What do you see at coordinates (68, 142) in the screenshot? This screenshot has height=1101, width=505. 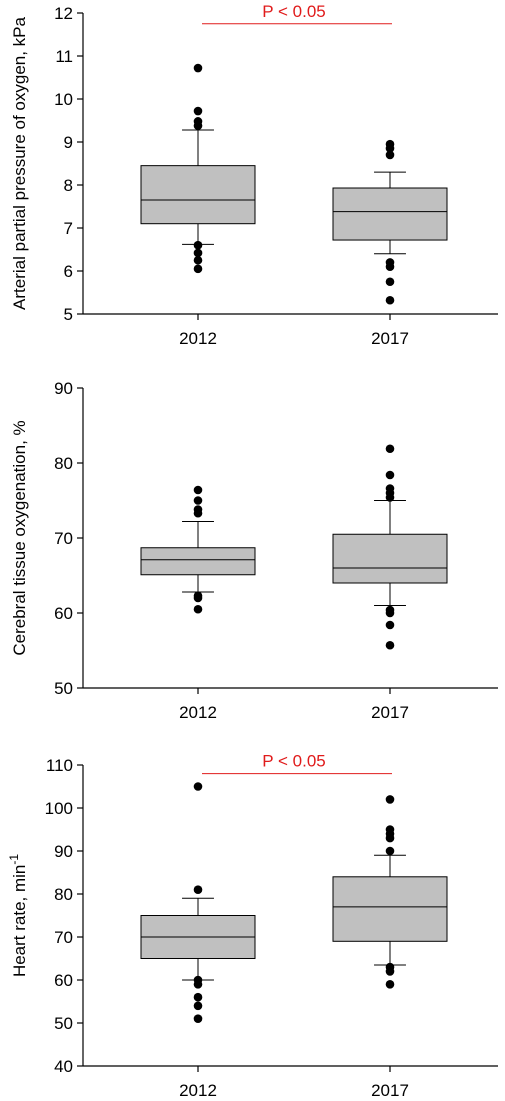 I see `y-tick-label: 9` at bounding box center [68, 142].